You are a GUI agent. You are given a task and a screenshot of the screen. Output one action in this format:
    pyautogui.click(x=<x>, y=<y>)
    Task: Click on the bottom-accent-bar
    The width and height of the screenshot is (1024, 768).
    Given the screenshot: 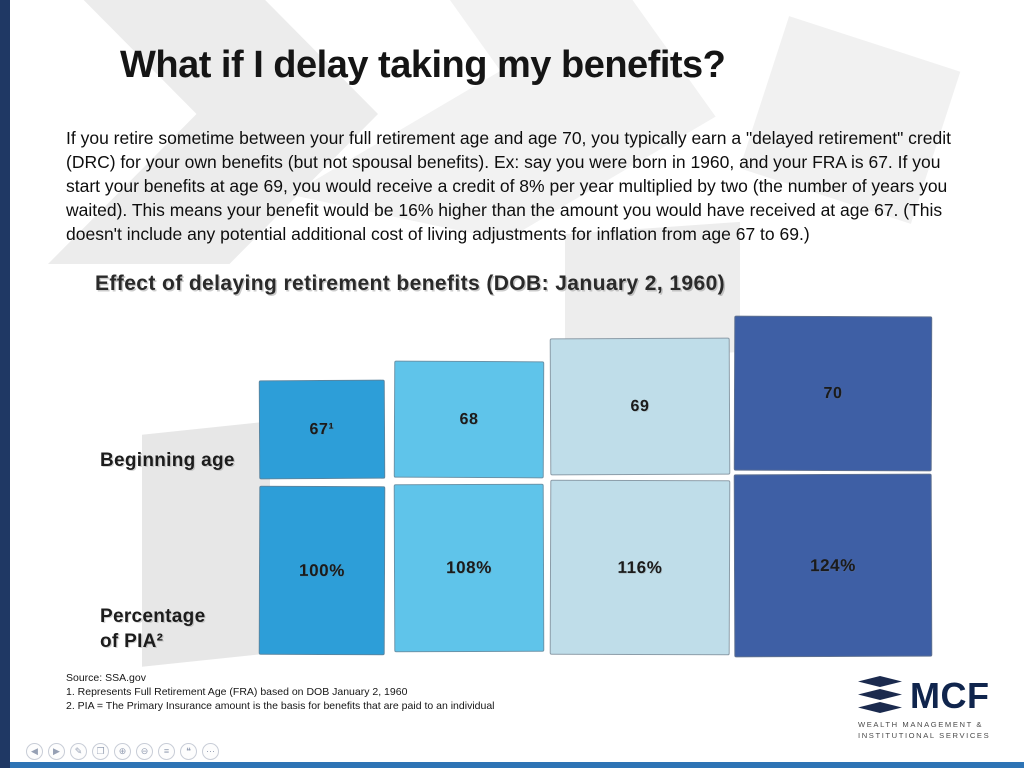 What is the action you would take?
    pyautogui.click(x=512, y=765)
    